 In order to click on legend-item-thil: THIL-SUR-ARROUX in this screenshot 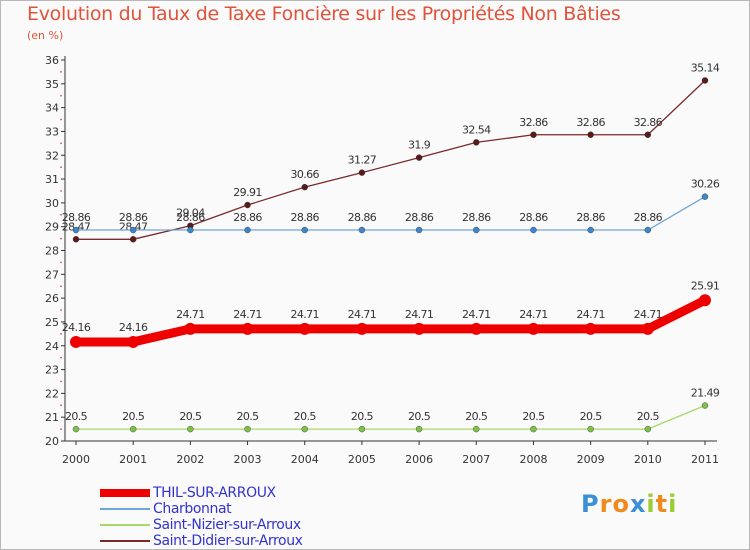, I will do `click(201, 493)`.